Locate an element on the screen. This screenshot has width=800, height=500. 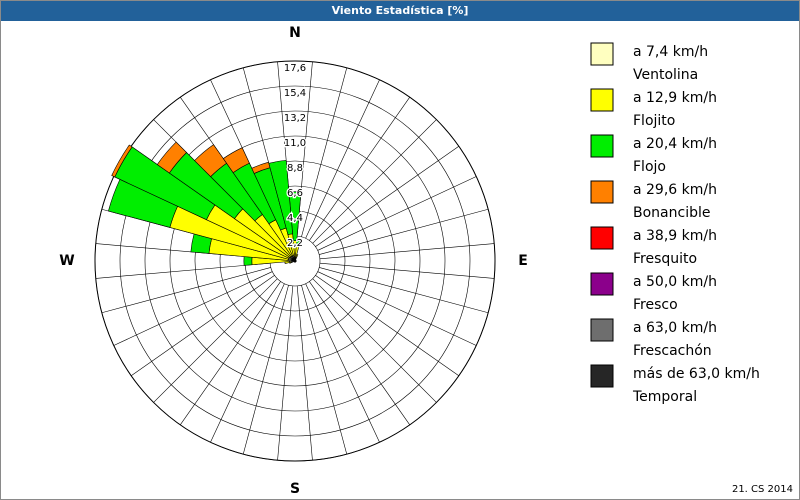
legend-label: a 20,4 km/h is located at coordinates (675, 144).